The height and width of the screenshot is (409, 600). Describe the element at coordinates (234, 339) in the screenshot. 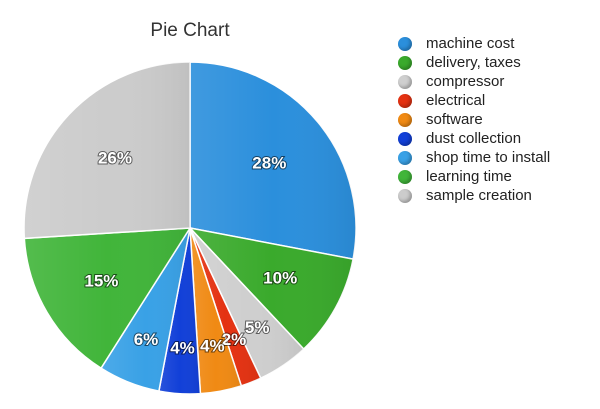

I see `slice-value-label: 2%` at that location.